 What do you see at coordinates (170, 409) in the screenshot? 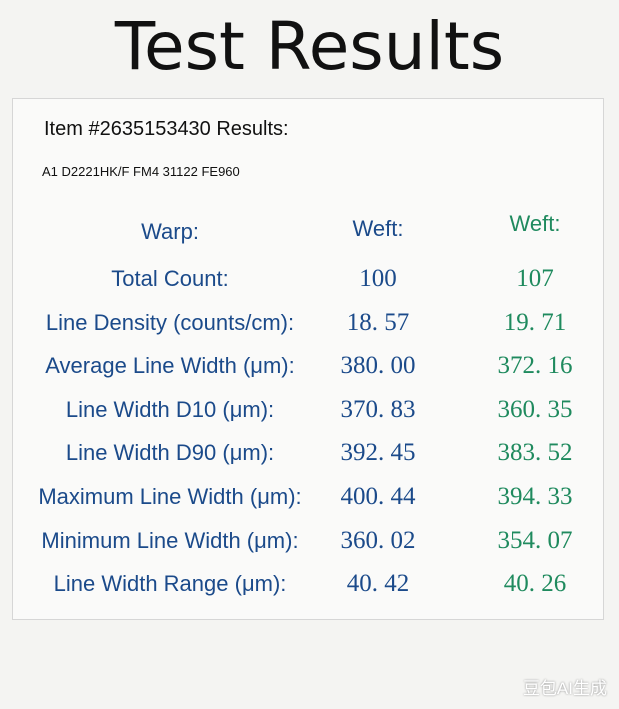
I see `row-label: Line Width D10 (μm):` at bounding box center [170, 409].